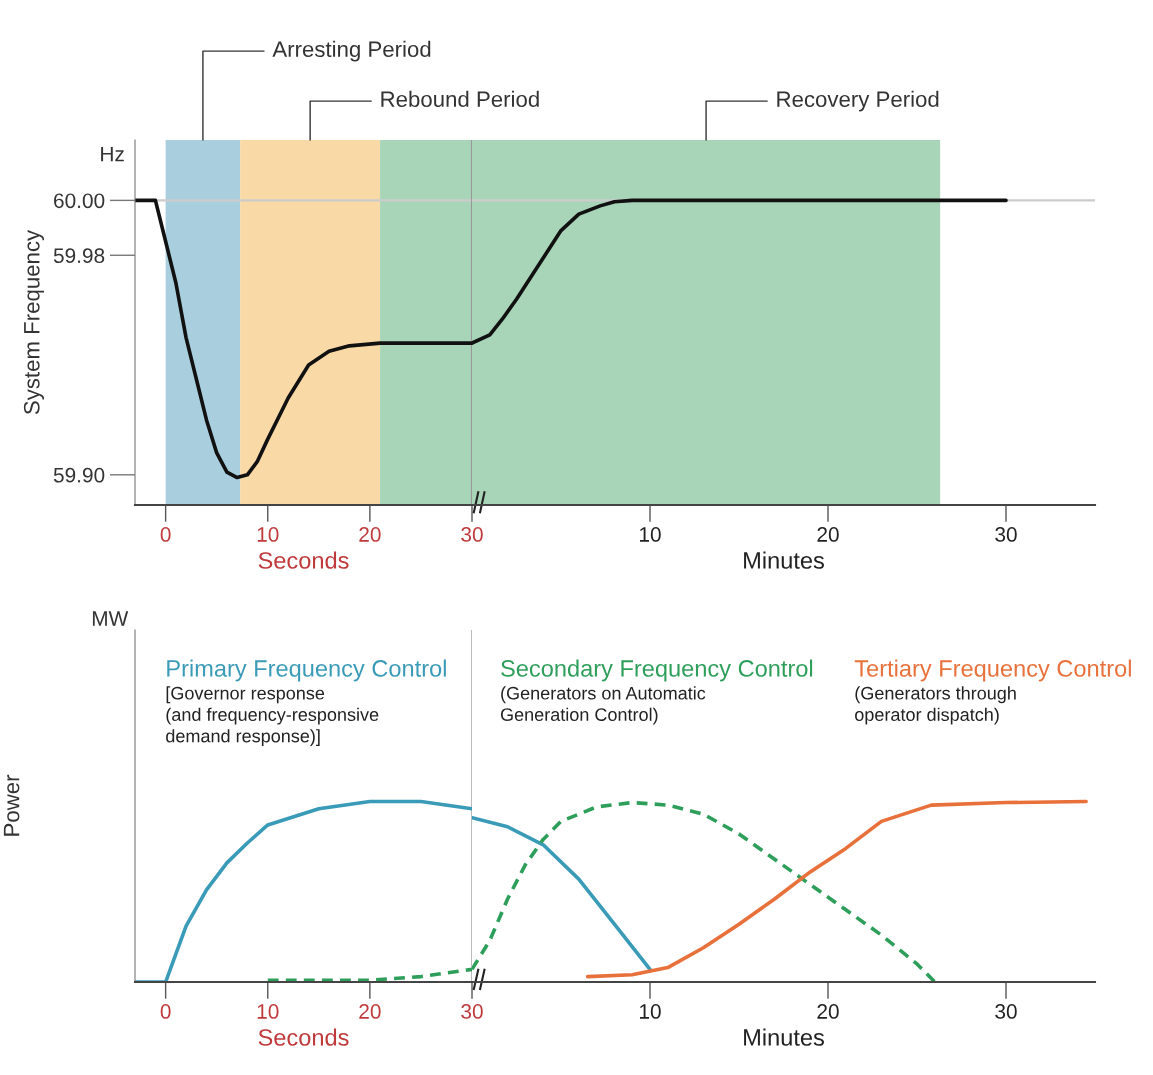 The width and height of the screenshot is (1153, 1075). Describe the element at coordinates (272, 716) in the screenshot. I see `text: [Governor response (and frequency-responsive demand response)]` at that location.